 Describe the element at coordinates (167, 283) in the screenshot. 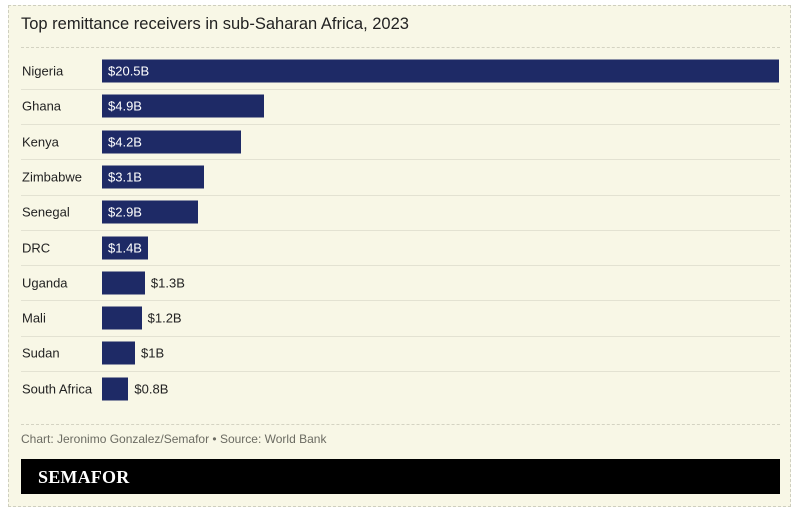

I see `value-label: $1.3B` at that location.